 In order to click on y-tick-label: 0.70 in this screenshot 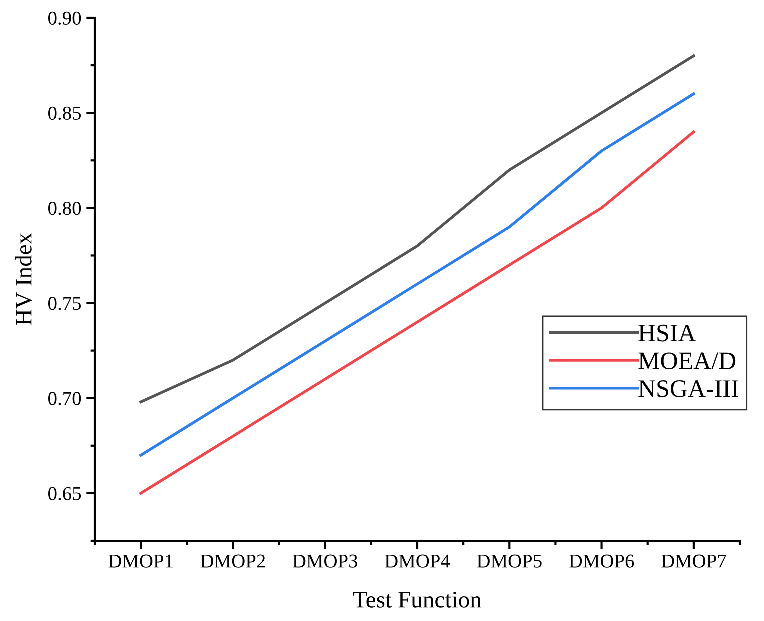, I will do `click(65, 399)`.